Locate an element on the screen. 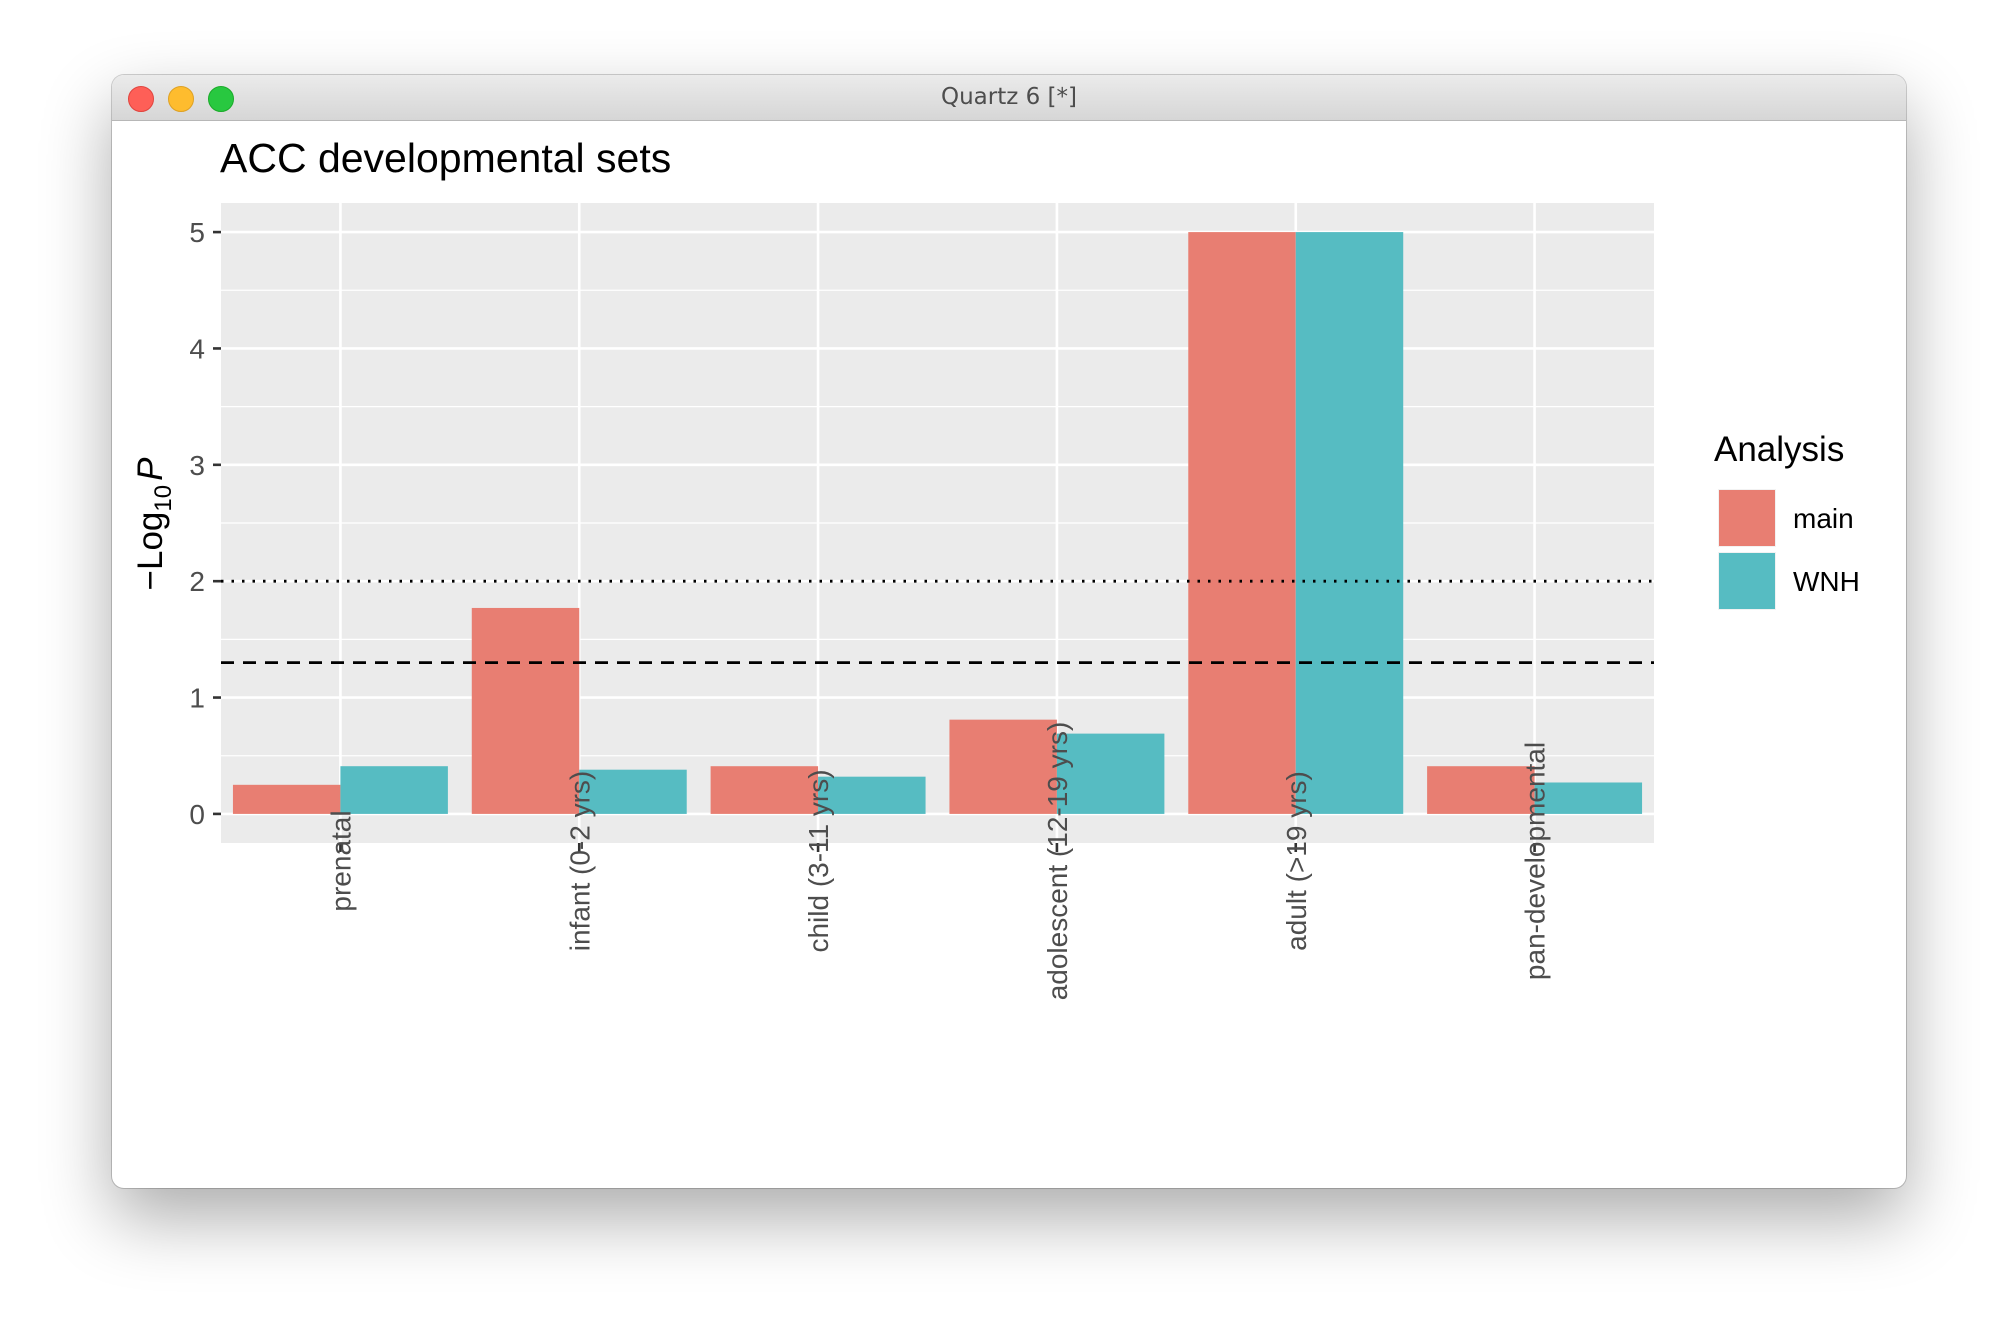  y-axis-title-prefix: −Log is located at coordinates (150, 551).